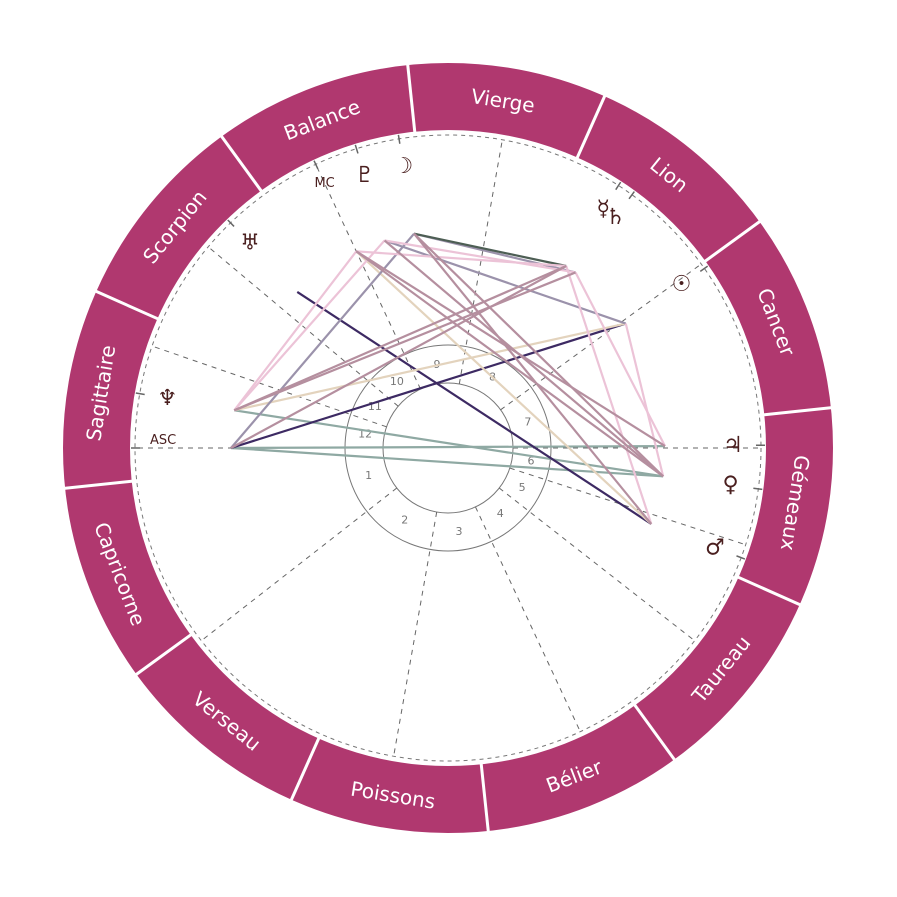 The image size is (897, 897). Describe the element at coordinates (616, 217) in the screenshot. I see `saturn-icon: ♄` at that location.